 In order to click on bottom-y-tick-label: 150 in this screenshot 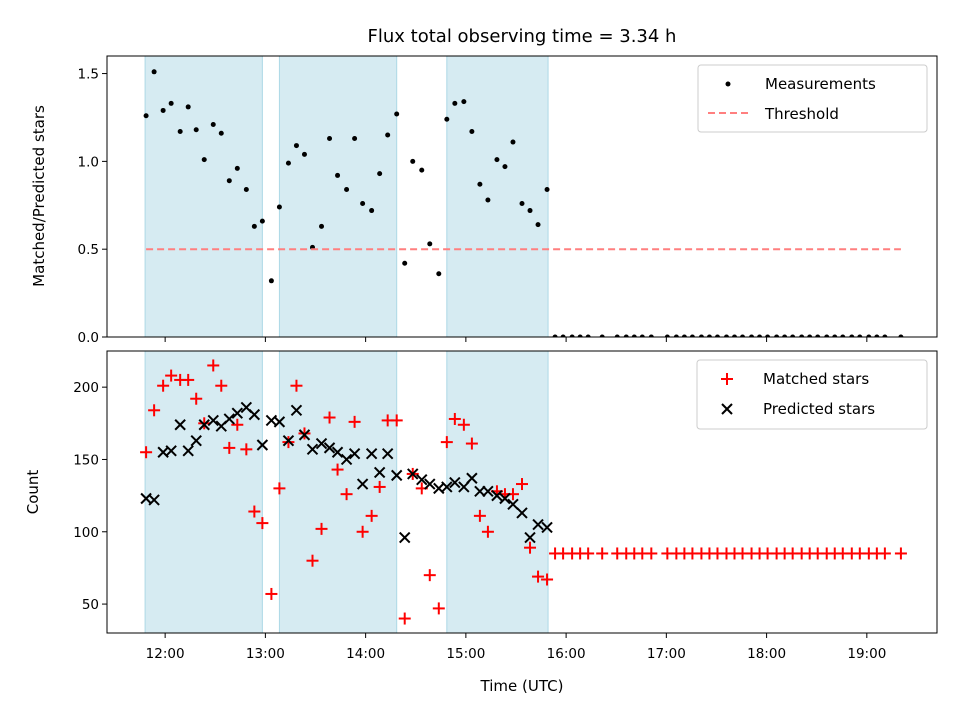, I will do `click(86, 460)`.